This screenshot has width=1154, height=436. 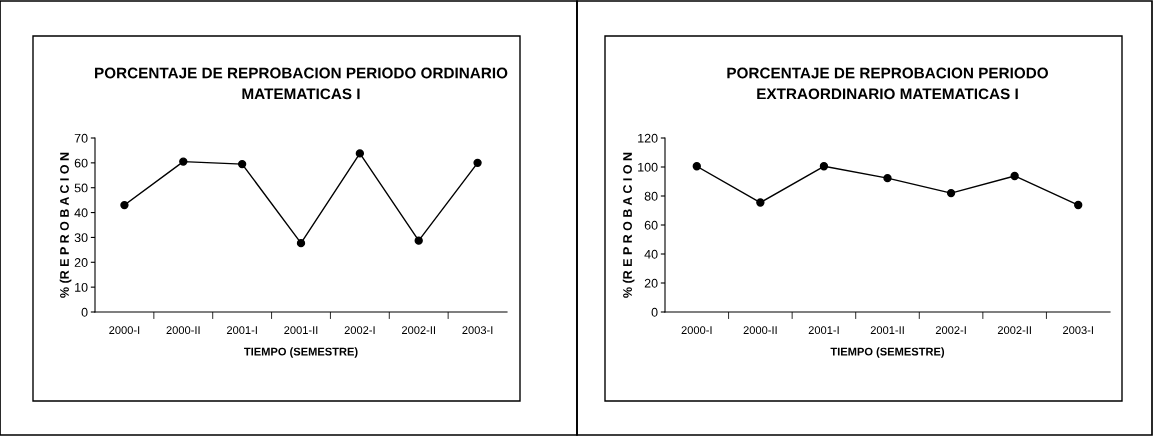 I want to click on y-tick-label: 10, so click(x=81, y=287).